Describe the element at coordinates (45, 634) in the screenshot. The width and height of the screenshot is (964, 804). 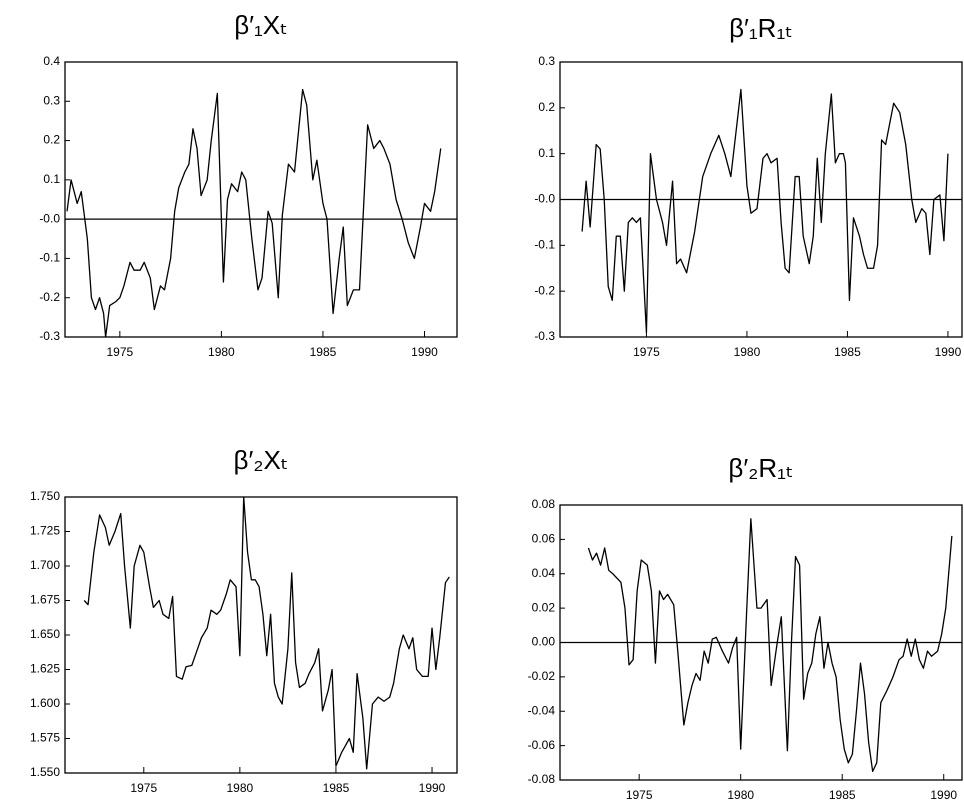
I see `y-tick-label: 1.650` at that location.